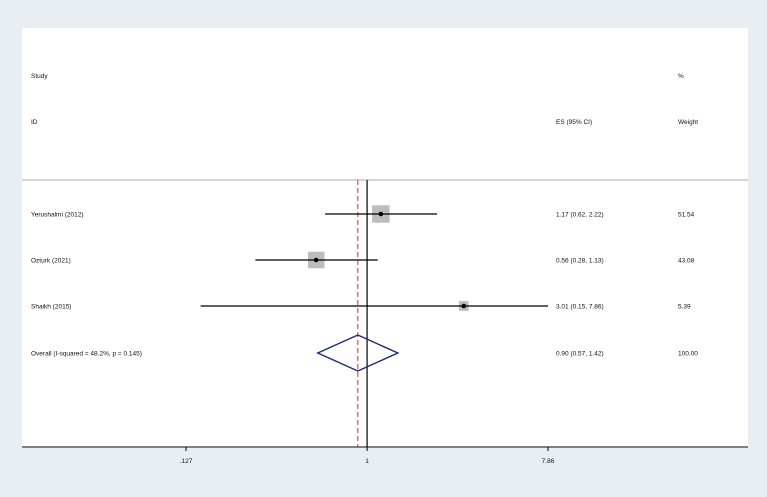 This screenshot has height=497, width=767. What do you see at coordinates (39, 76) in the screenshot?
I see `header-study: Study` at bounding box center [39, 76].